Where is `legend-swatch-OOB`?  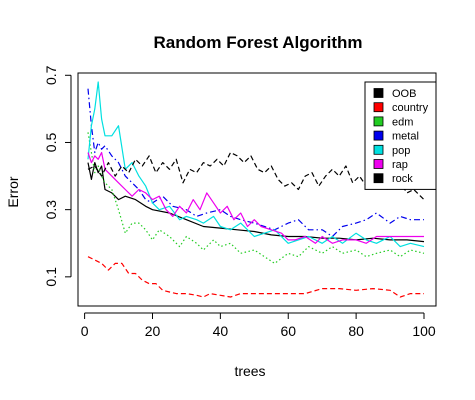
legend-swatch-OOB is located at coordinates (378, 93).